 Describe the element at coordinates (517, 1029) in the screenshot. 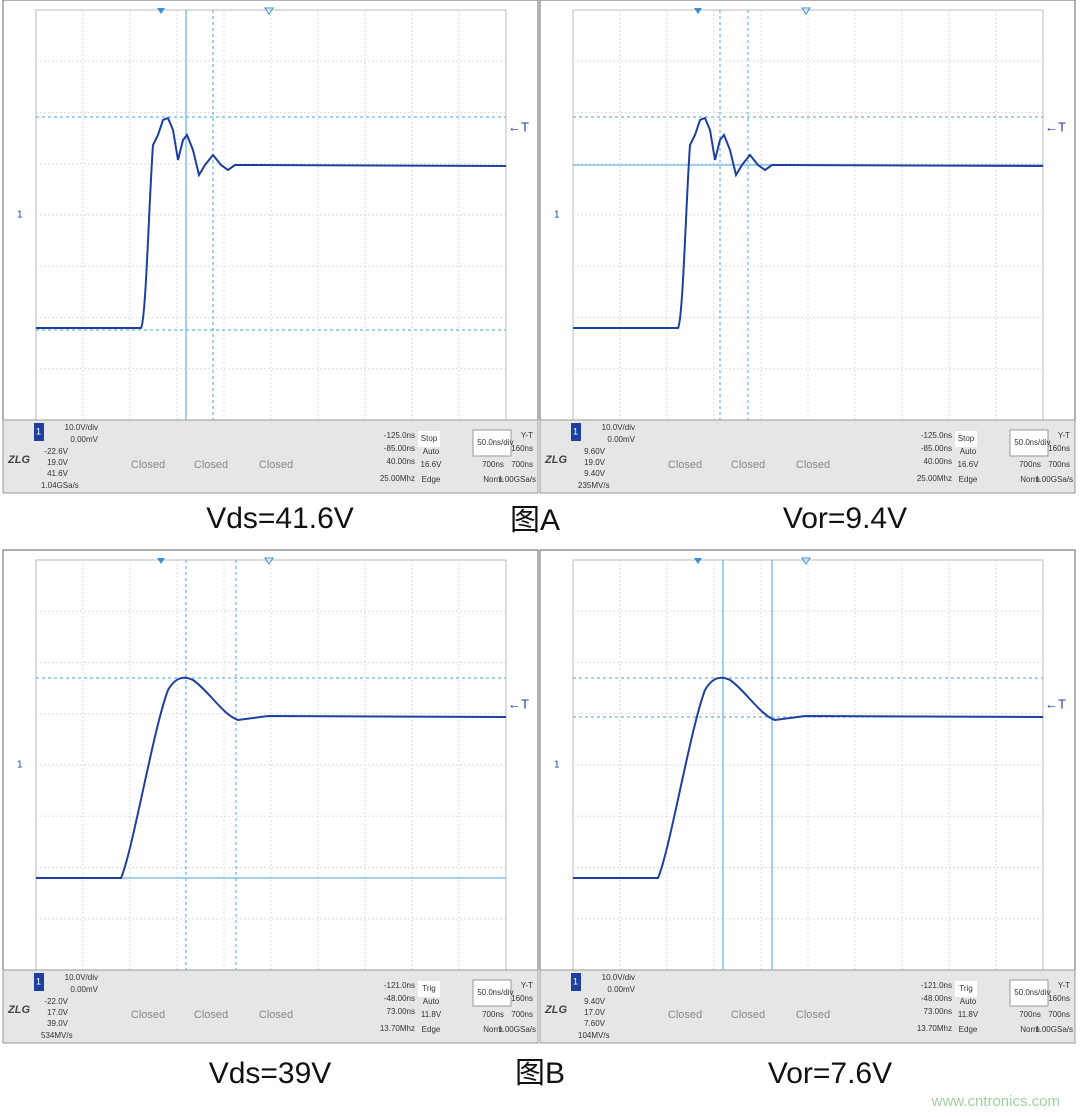

I see `status-text: 1.00GSa/s` at that location.